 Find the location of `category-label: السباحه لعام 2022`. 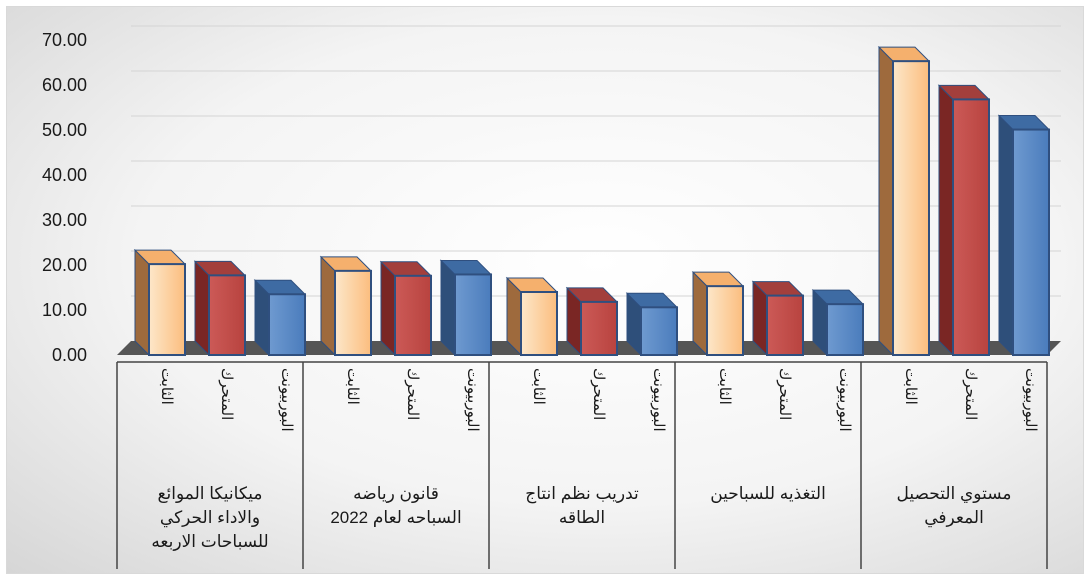

category-label: السباحه لعام 2022 is located at coordinates (395, 517).